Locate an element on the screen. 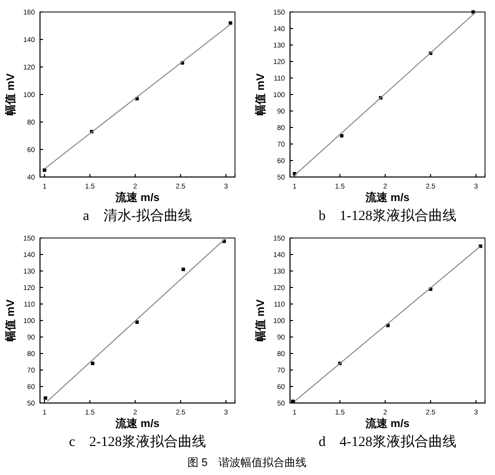 The height and width of the screenshot is (475, 495). text: a 清水-拟合曲线 is located at coordinates (137, 216).